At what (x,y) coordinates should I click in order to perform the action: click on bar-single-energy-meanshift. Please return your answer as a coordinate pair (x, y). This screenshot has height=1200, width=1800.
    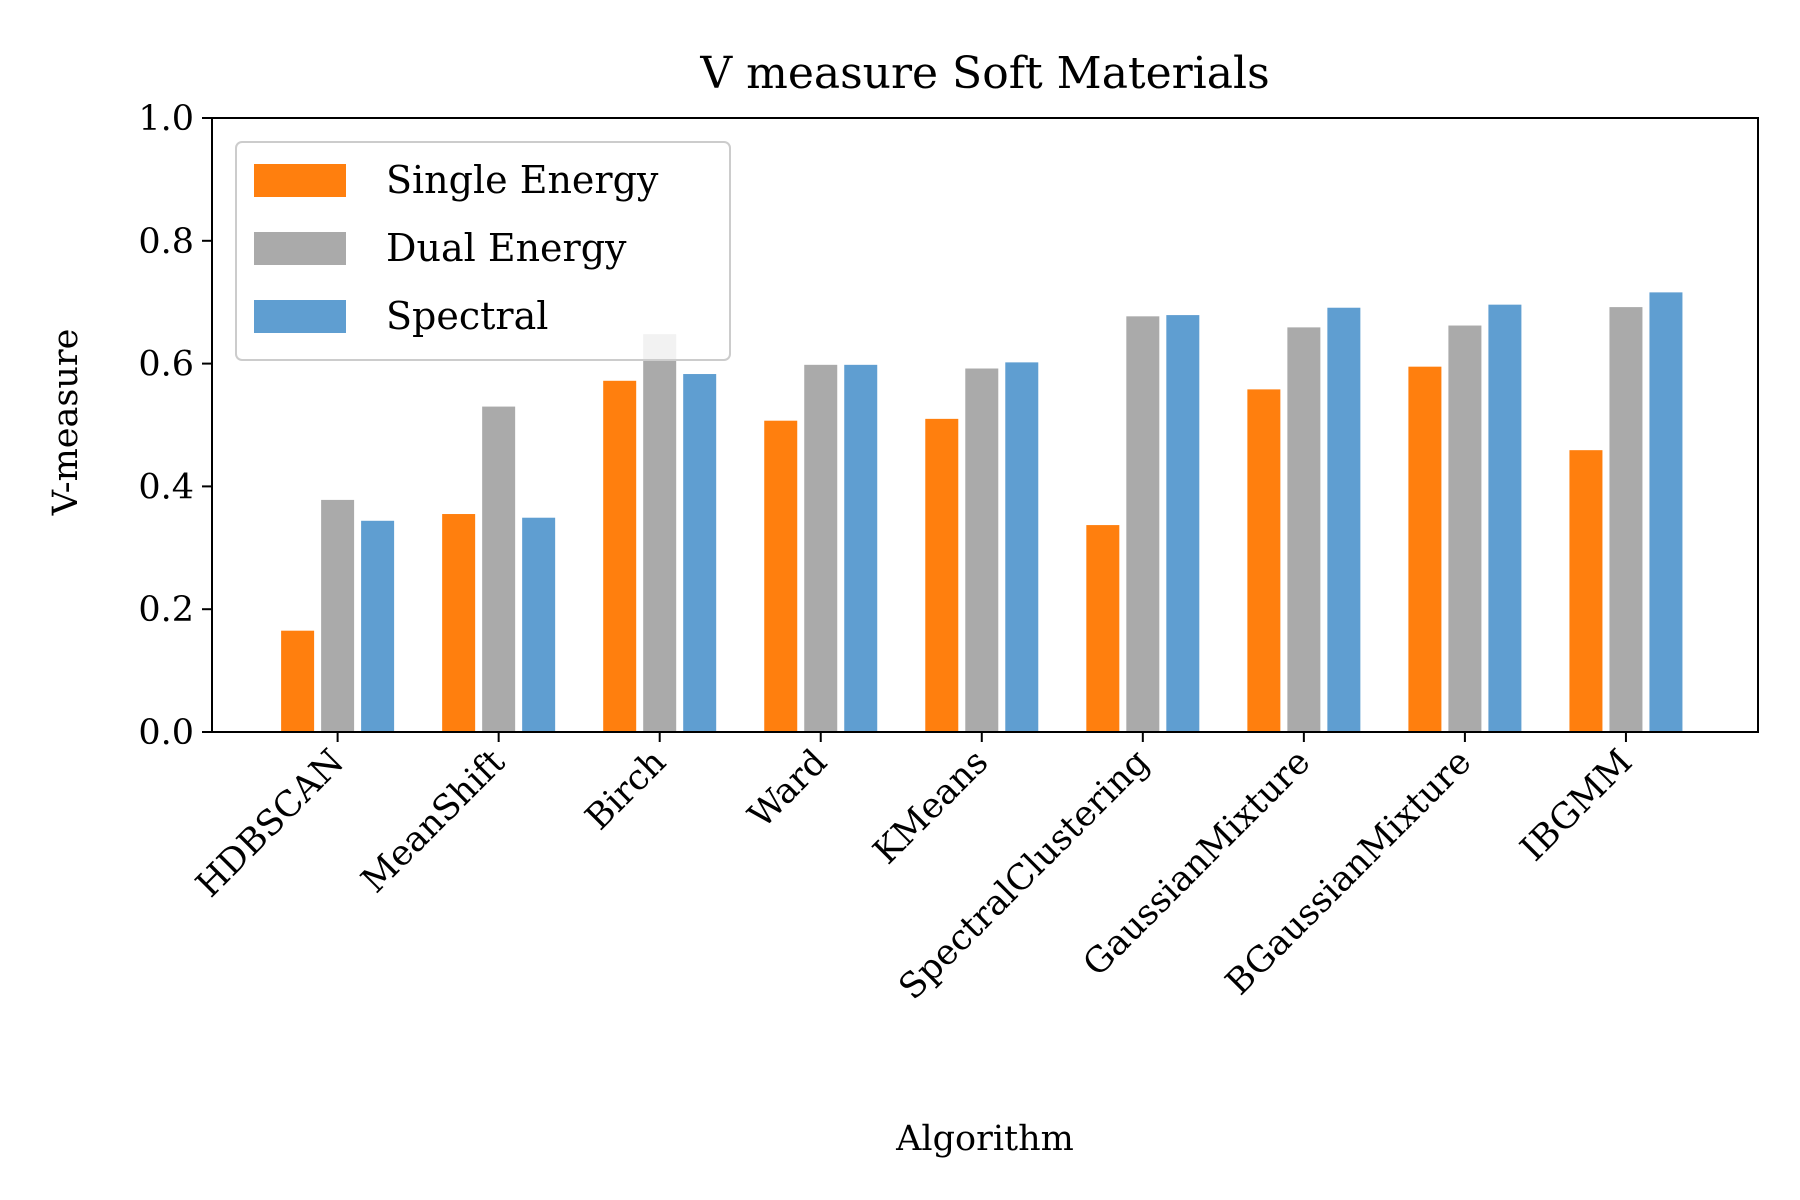
    Looking at the image, I should click on (459, 623).